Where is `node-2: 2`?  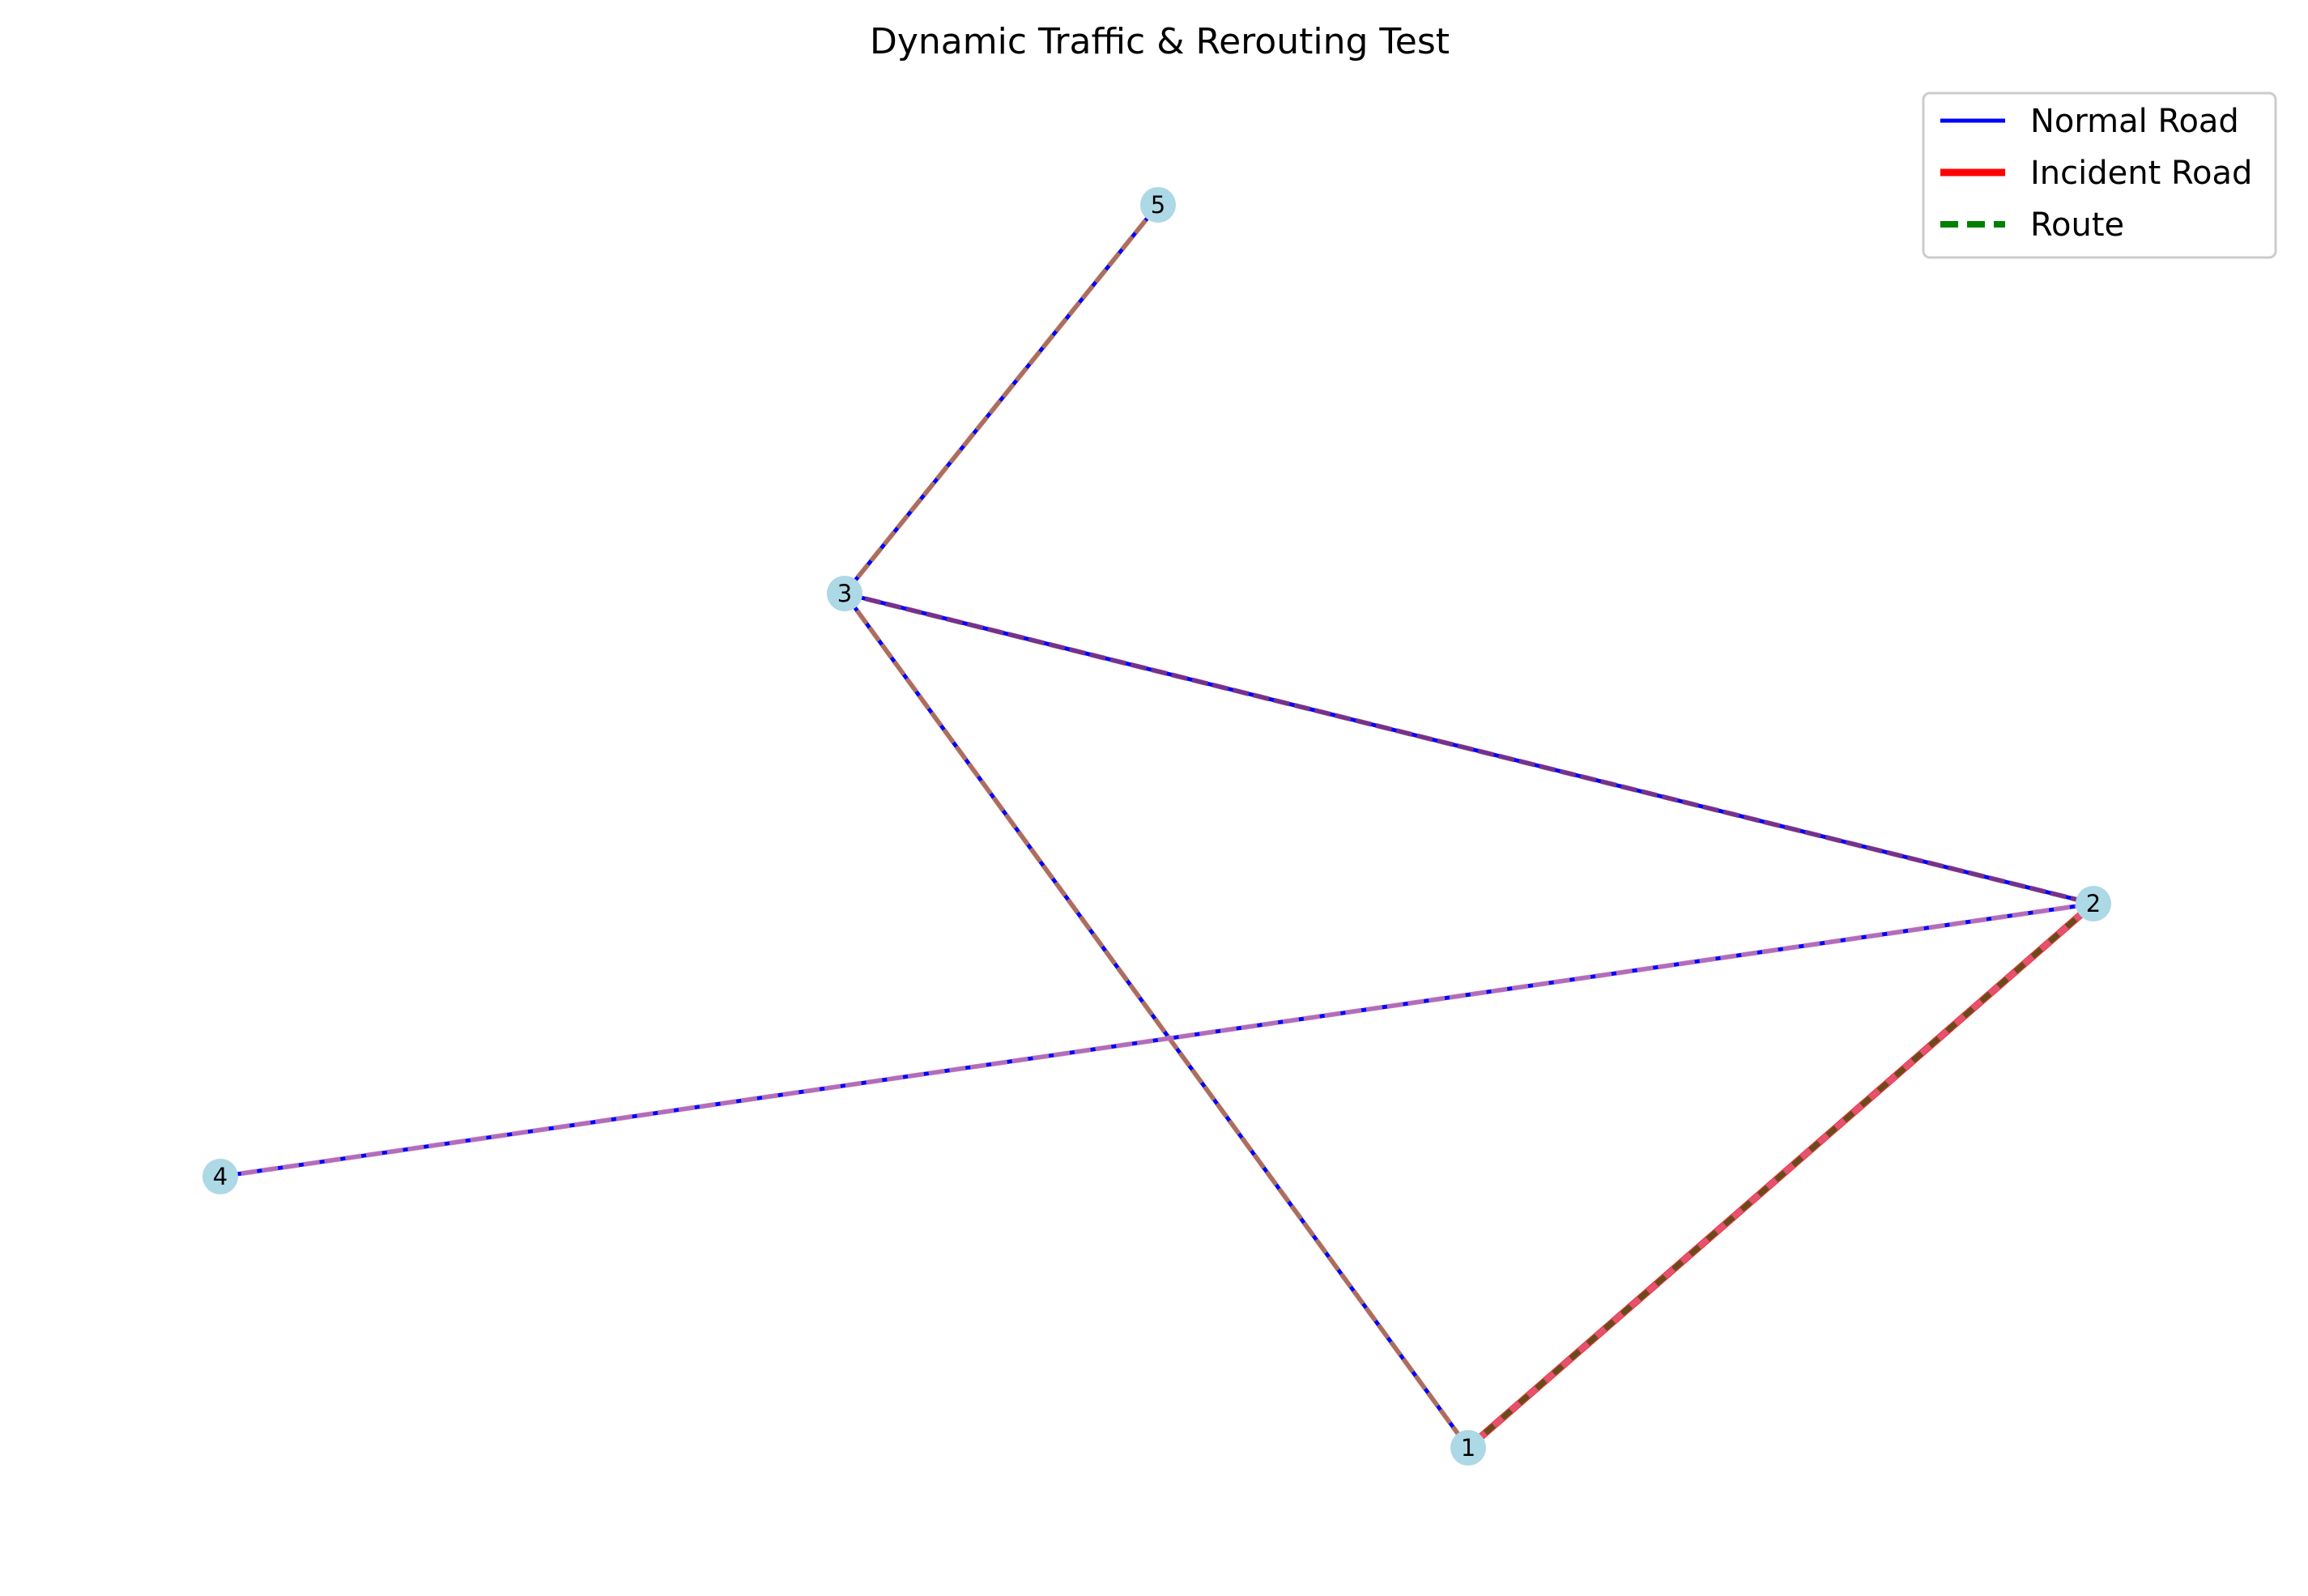
node-2: 2 is located at coordinates (2093, 903).